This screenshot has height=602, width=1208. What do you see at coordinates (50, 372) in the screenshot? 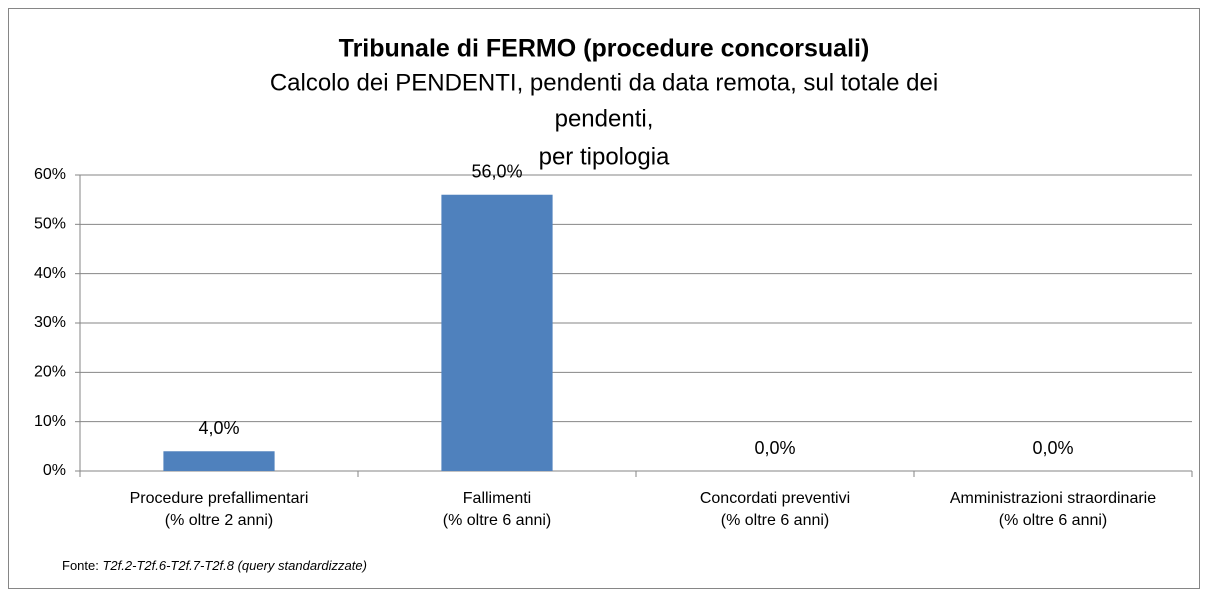
I see `y-tick-label: 20%` at bounding box center [50, 372].